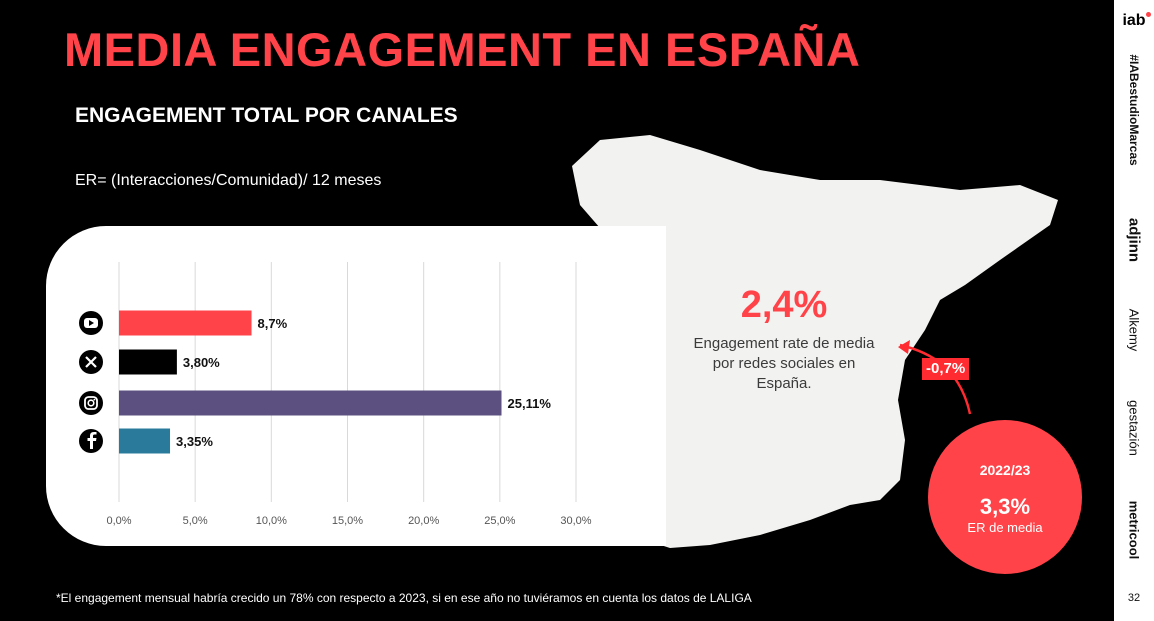 This screenshot has height=621, width=1154. Describe the element at coordinates (194, 441) in the screenshot. I see `bar-data-label: 3,35%` at that location.